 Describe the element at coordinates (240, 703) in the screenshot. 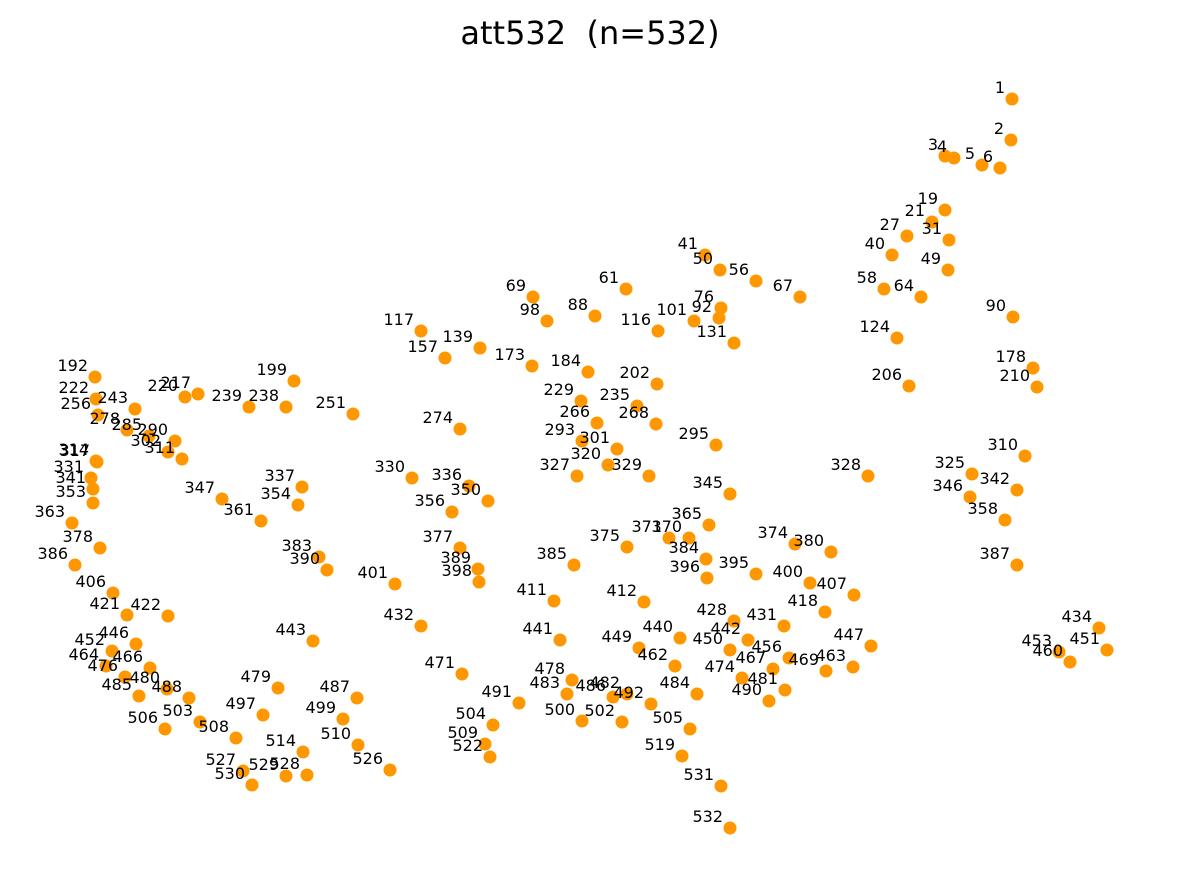

I see `point-label-497: 497` at that location.